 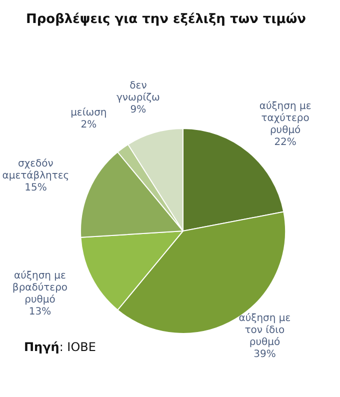 I want to click on chart-title: Προβλέψεις για την εξέλιξη των τιμών, so click(x=166, y=19).